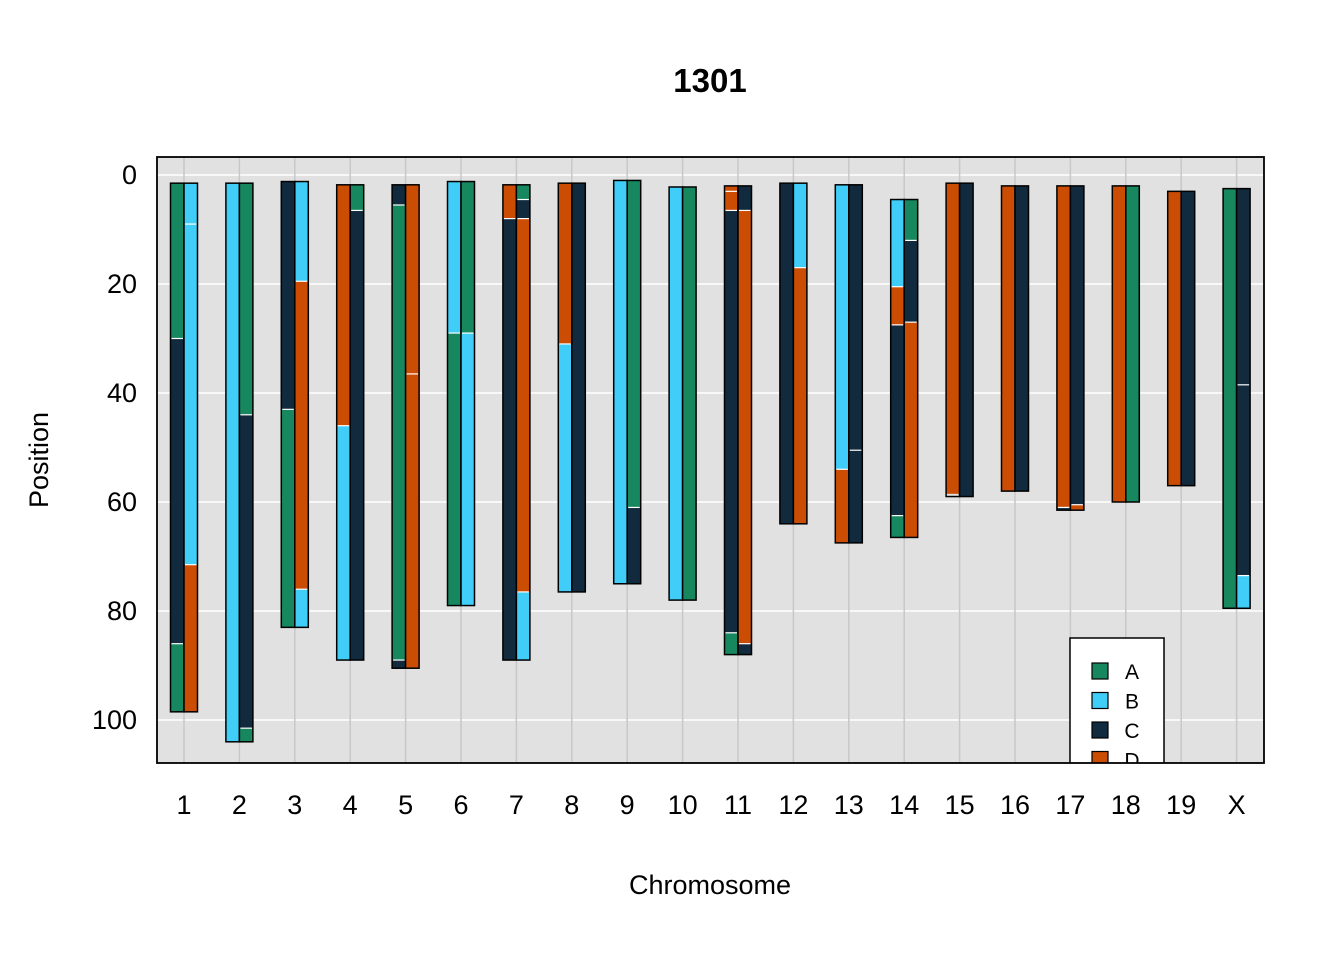 The height and width of the screenshot is (960, 1344). What do you see at coordinates (1181, 805) in the screenshot?
I see `x-tick-label: 19` at bounding box center [1181, 805].